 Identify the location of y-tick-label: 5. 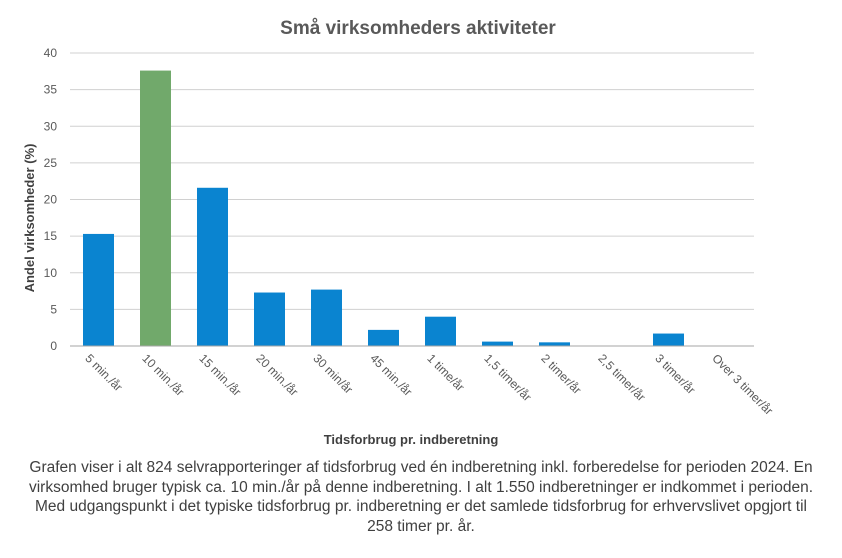
(53, 309).